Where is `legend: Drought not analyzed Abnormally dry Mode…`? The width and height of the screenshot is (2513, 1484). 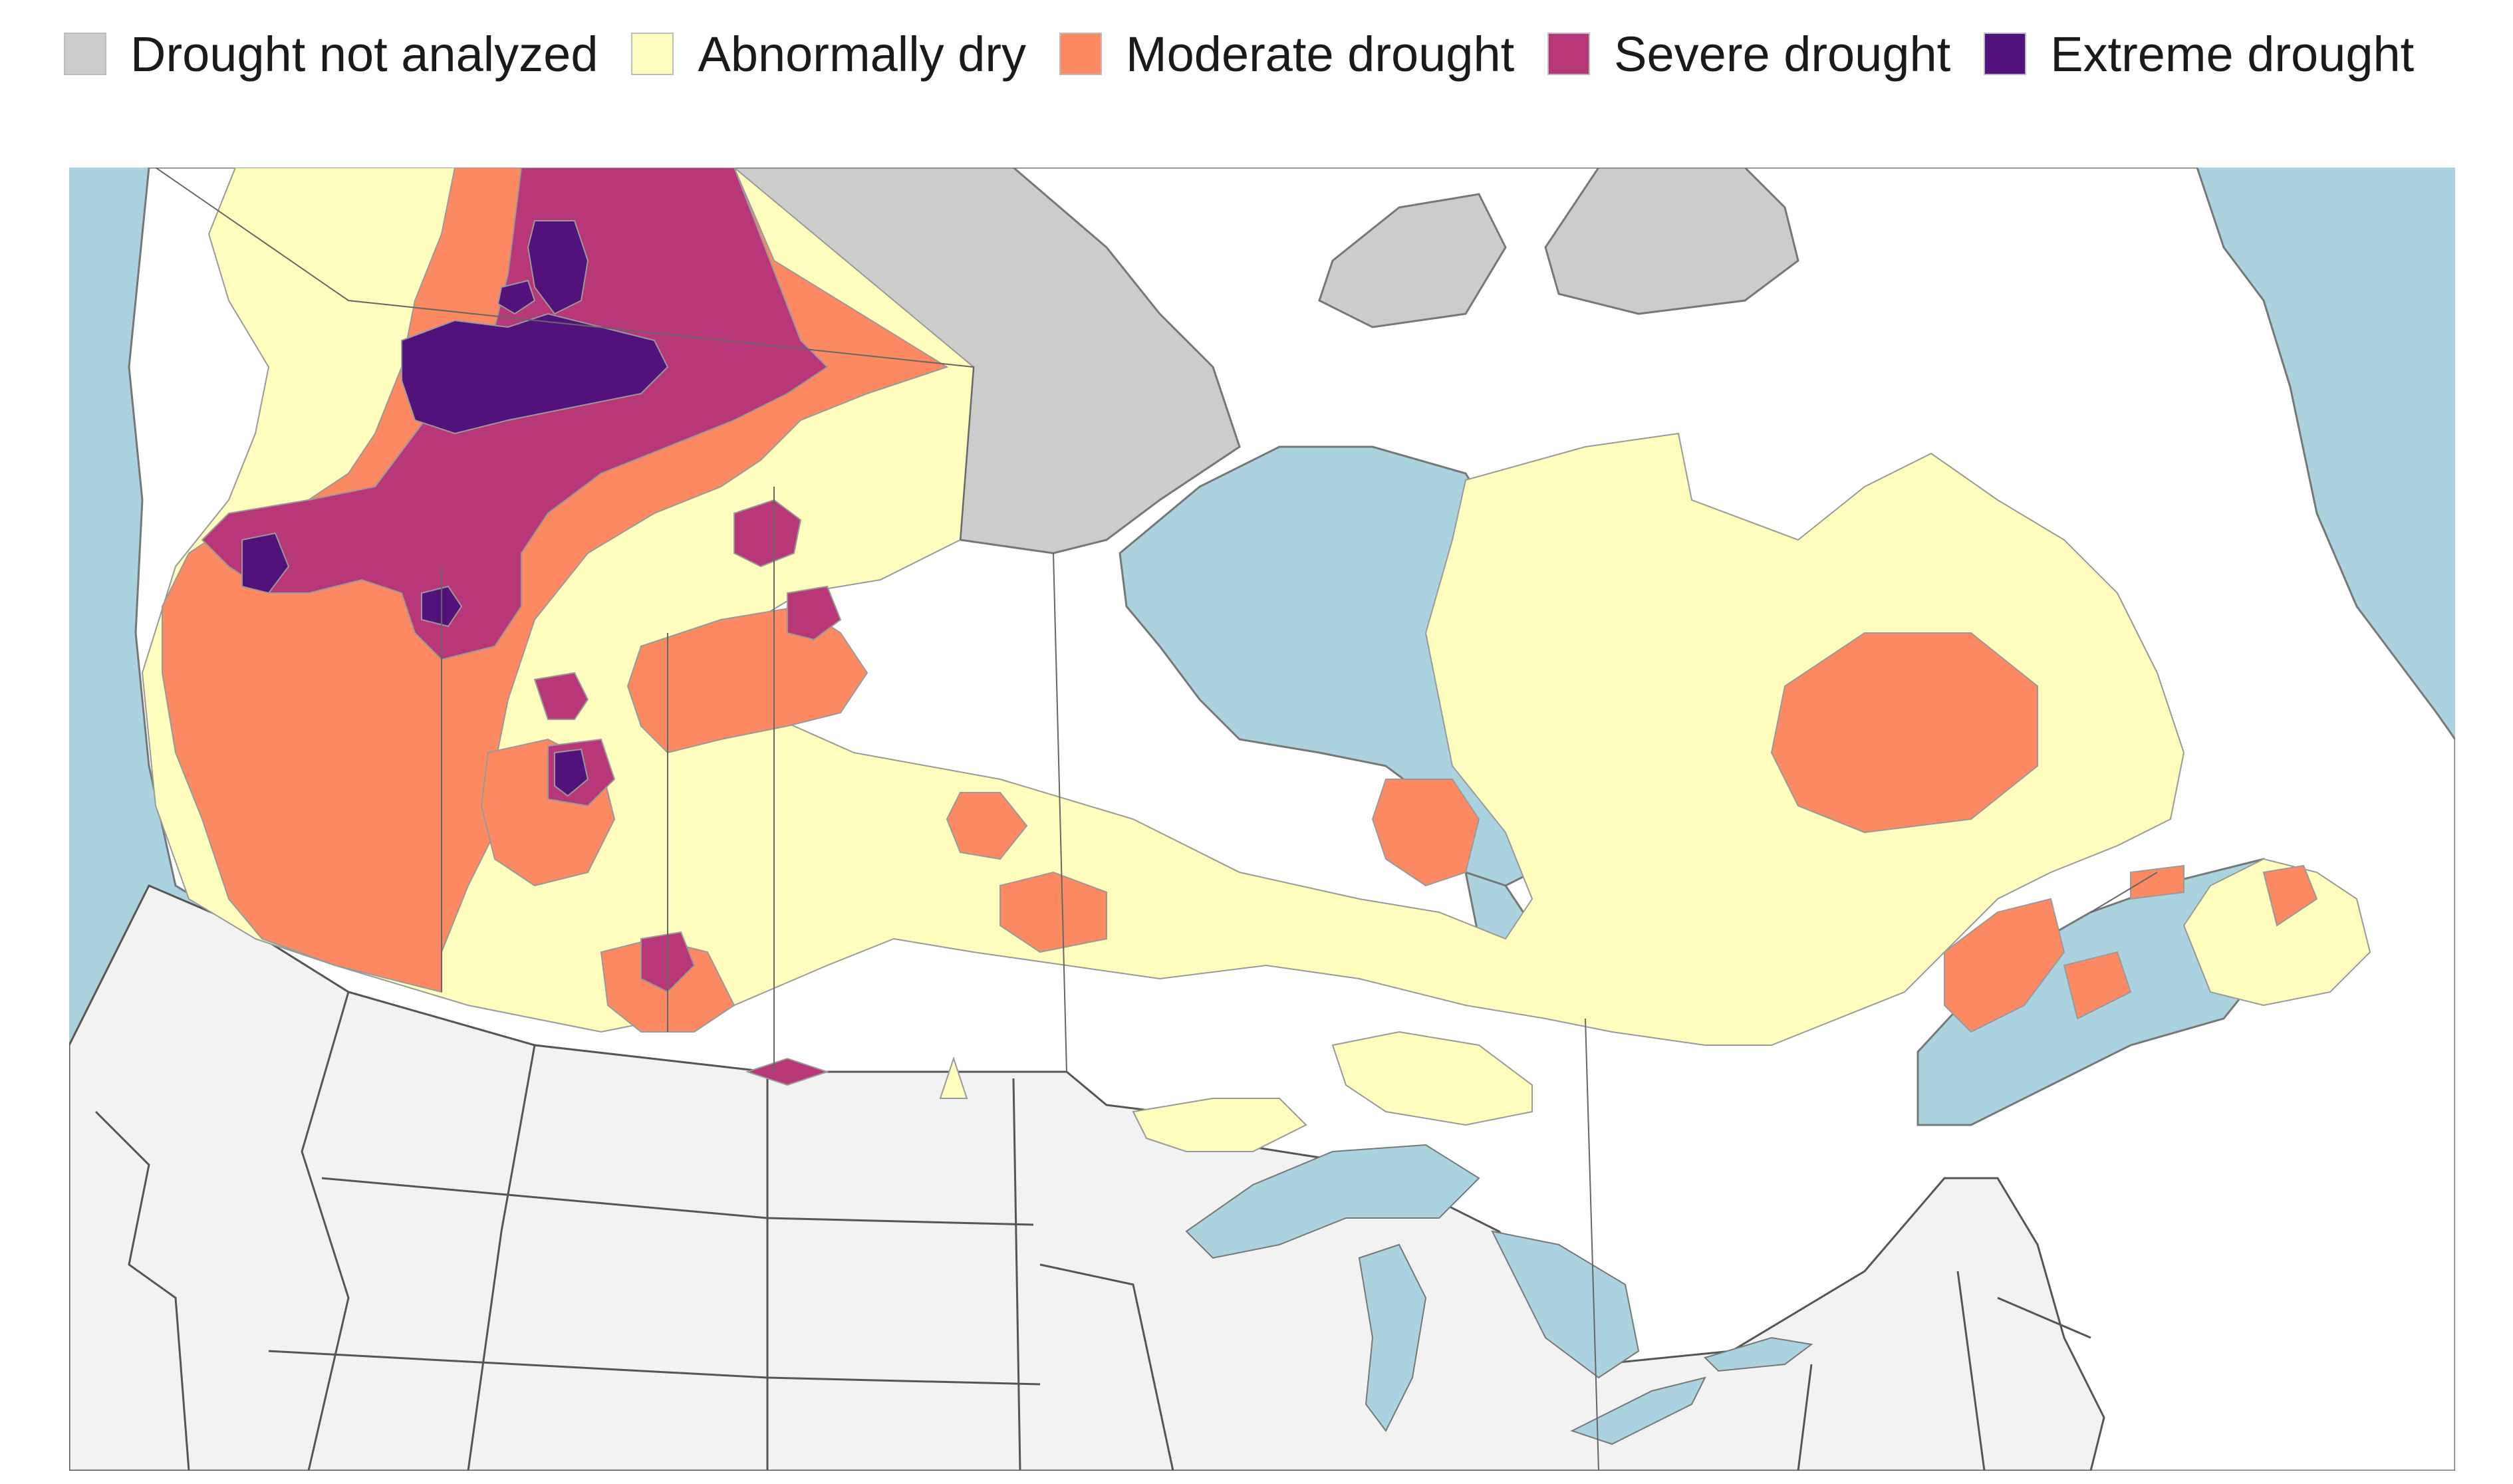
legend: Drought not analyzed Abnormally dry Mode… is located at coordinates (1256, 54).